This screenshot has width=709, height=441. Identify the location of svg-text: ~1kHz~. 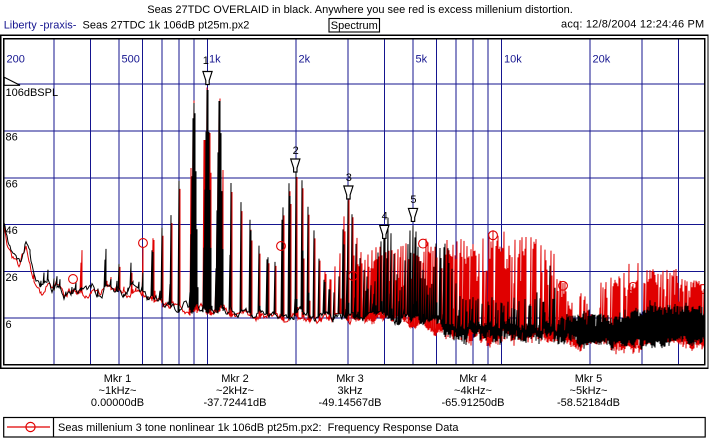
(118, 391).